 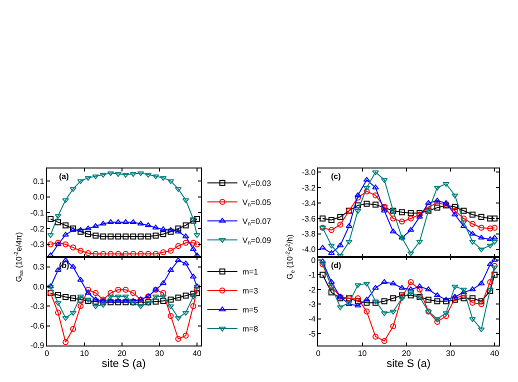 What do you see at coordinates (64, 176) in the screenshot?
I see `text: (a)` at bounding box center [64, 176].